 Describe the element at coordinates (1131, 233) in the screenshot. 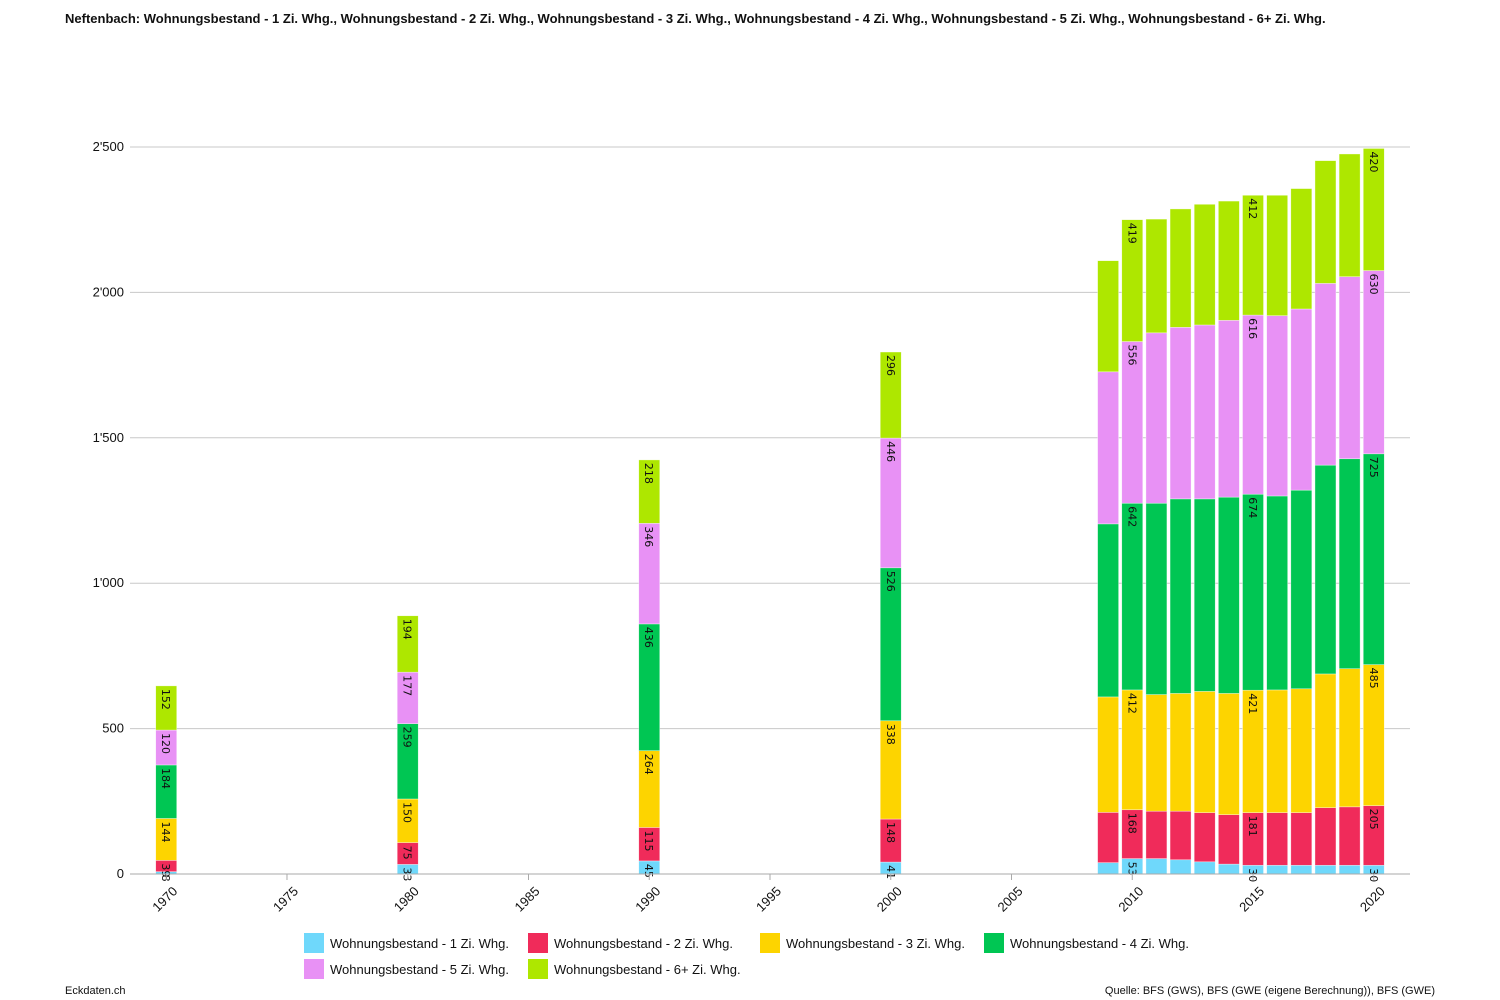

I see `data-label: 419` at that location.